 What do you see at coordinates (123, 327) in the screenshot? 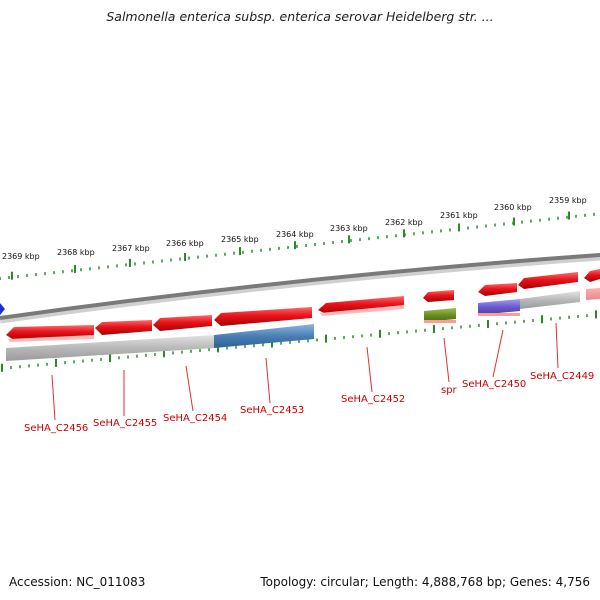
I see `gene-SeHA_C2455` at bounding box center [123, 327].